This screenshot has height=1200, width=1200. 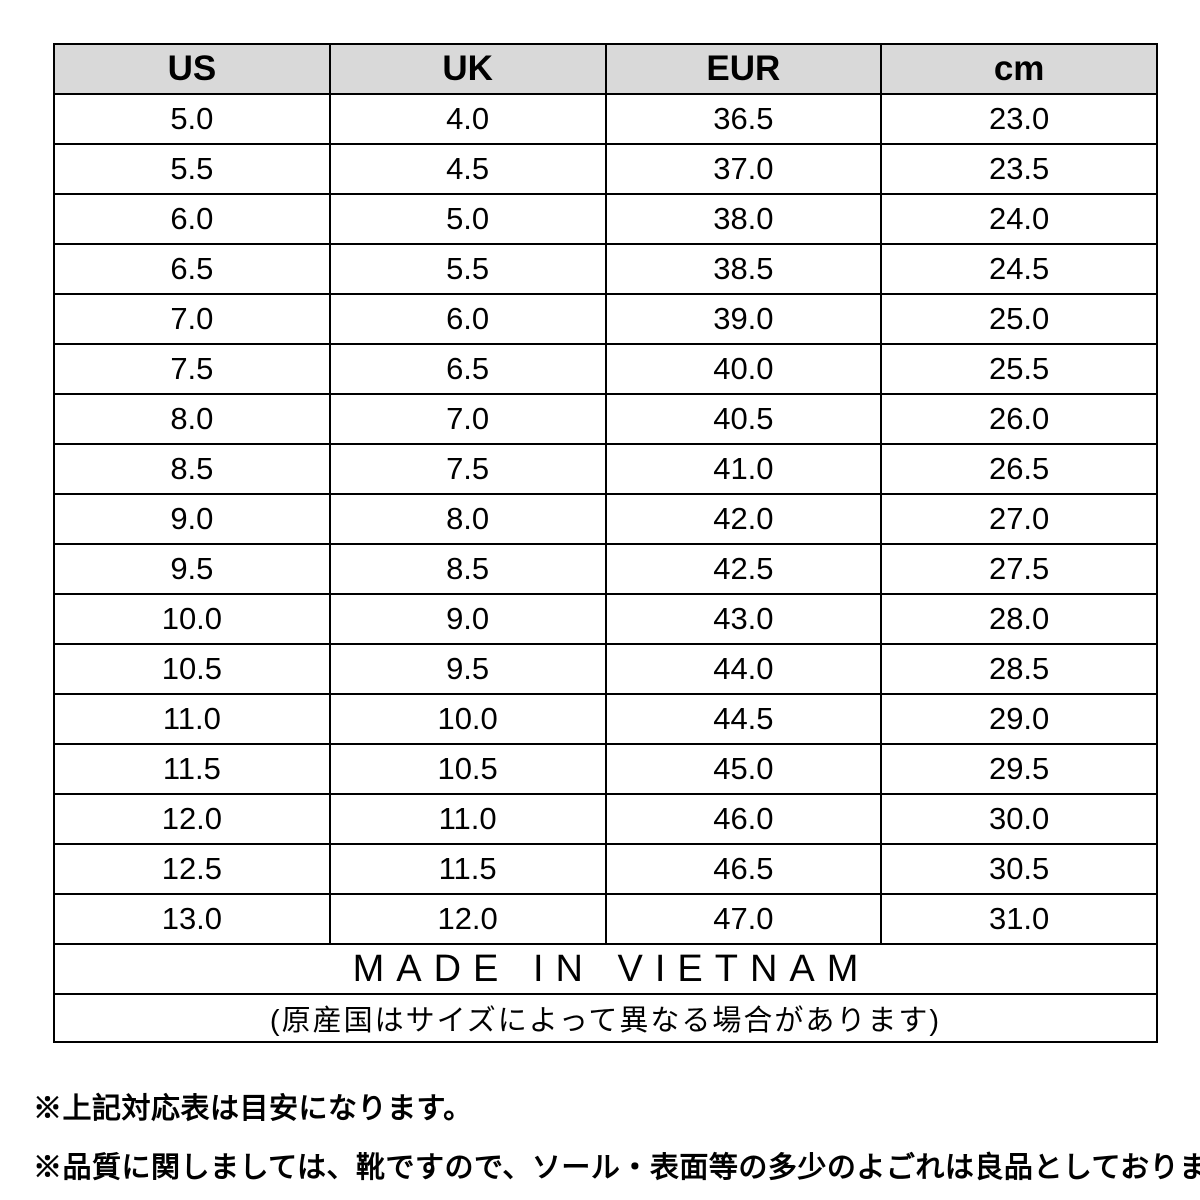 I want to click on size-cell-us: 6.5, so click(x=192, y=269).